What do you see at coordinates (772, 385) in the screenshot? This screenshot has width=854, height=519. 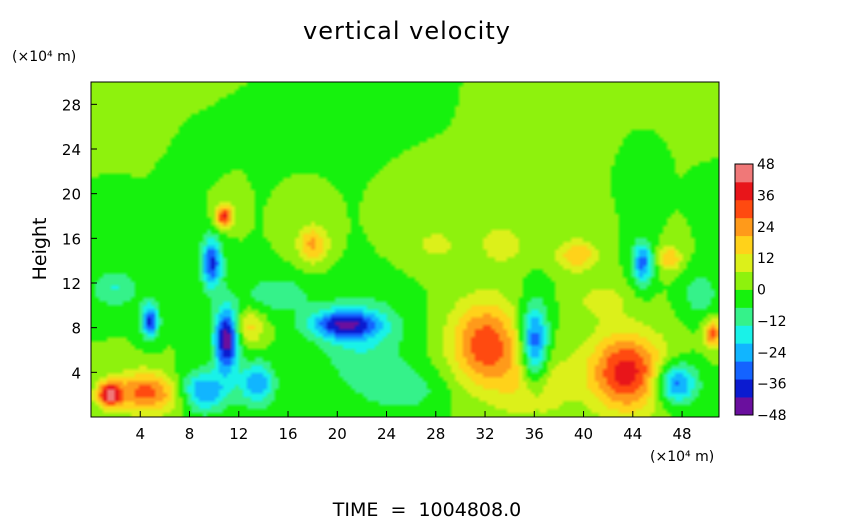 I see `colorbar-tick-label: −36` at bounding box center [772, 385].